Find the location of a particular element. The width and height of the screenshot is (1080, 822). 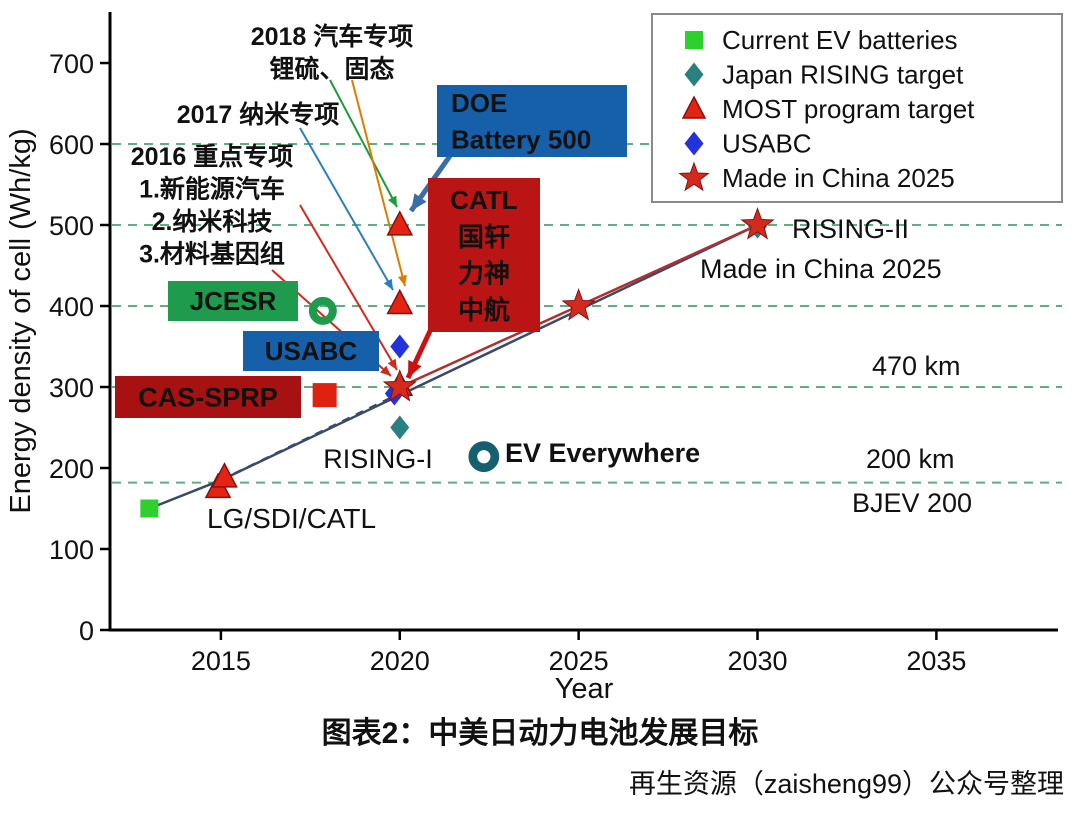

arrow-2016-to-300-head is located at coordinates (385, 370).